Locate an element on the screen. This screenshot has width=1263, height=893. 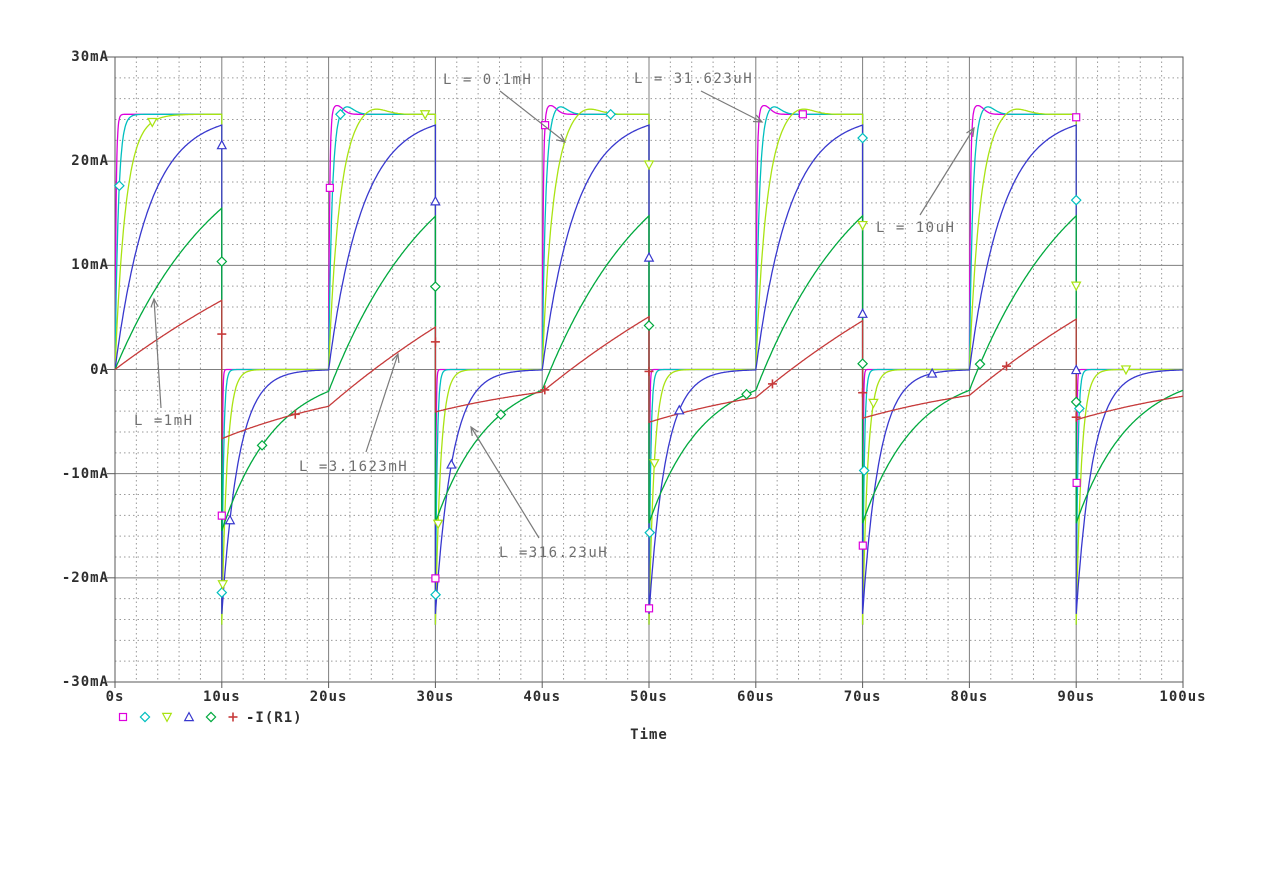
x-tick-label: 90us is located at coordinates (1076, 697).